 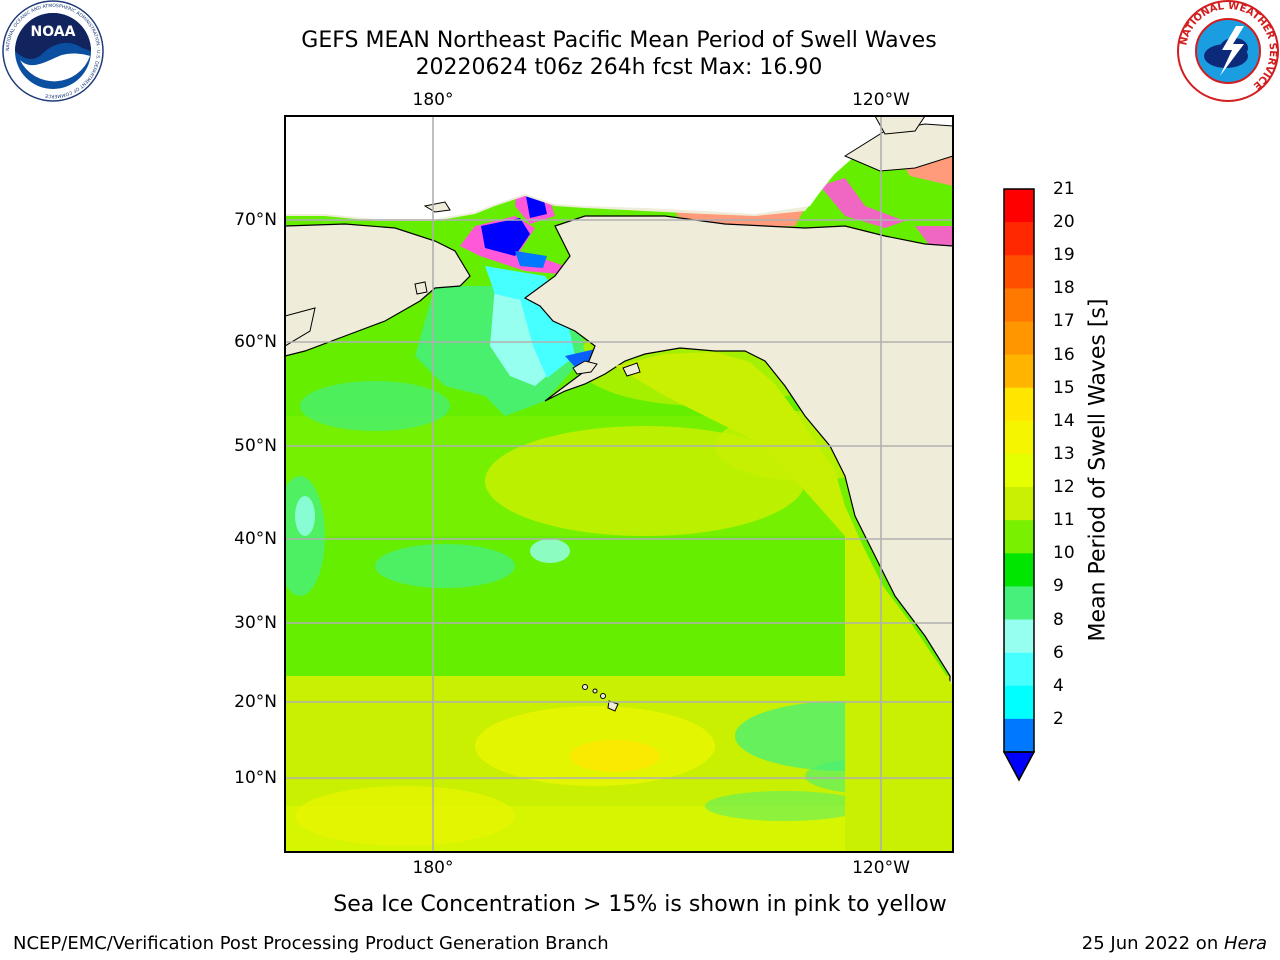 I want to click on colorbar-tick-label: 13, so click(x=1064, y=453).